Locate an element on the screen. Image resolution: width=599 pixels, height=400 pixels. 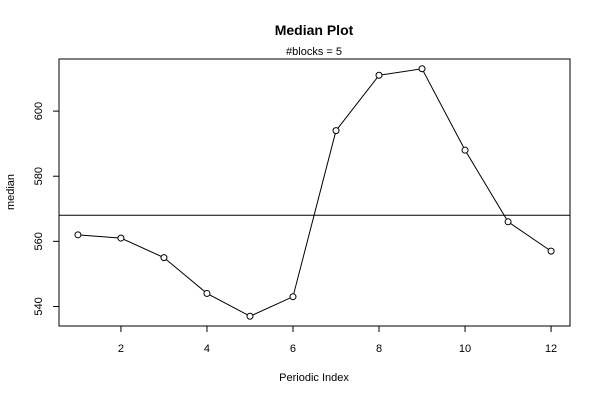
y-tick-label: 560 is located at coordinates (39, 241).